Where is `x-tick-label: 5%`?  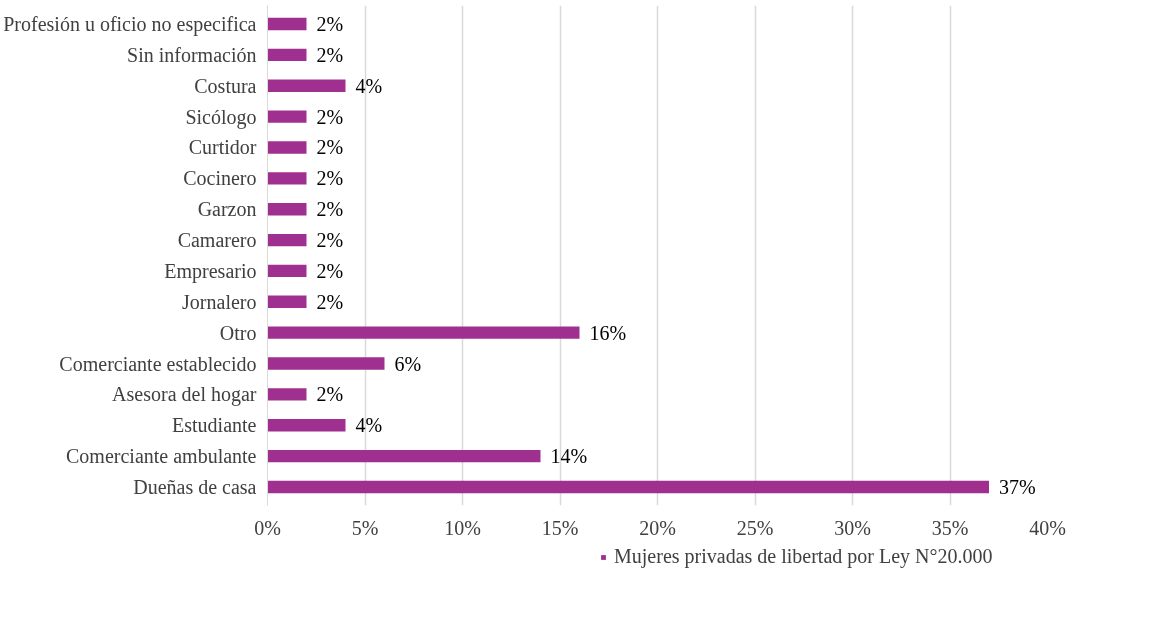 x-tick-label: 5% is located at coordinates (365, 527).